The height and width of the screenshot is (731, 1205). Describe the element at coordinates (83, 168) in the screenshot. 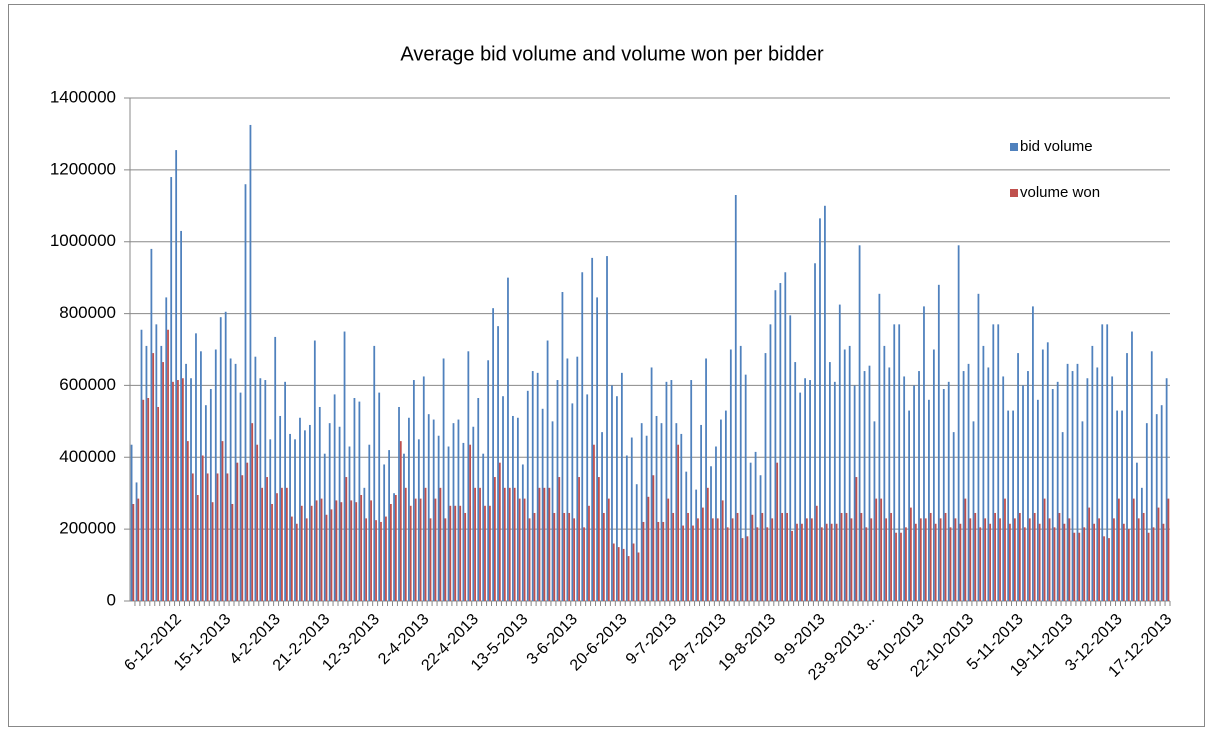

I see `y-tick-label: 1200000` at that location.